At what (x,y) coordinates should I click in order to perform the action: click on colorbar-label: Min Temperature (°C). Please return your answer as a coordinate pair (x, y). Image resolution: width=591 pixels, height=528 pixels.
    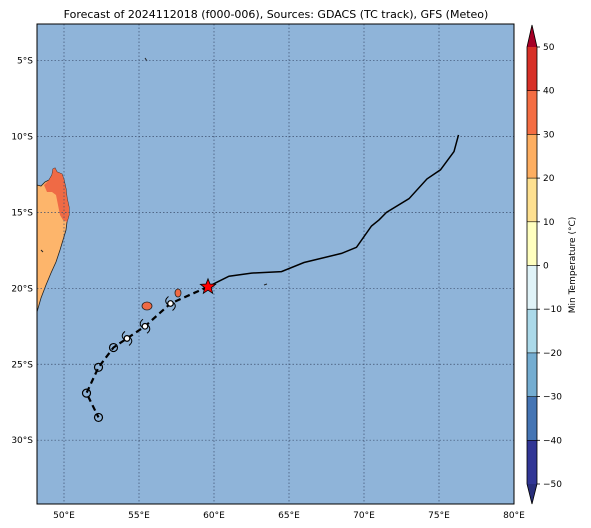
    Looking at the image, I should click on (573, 265).